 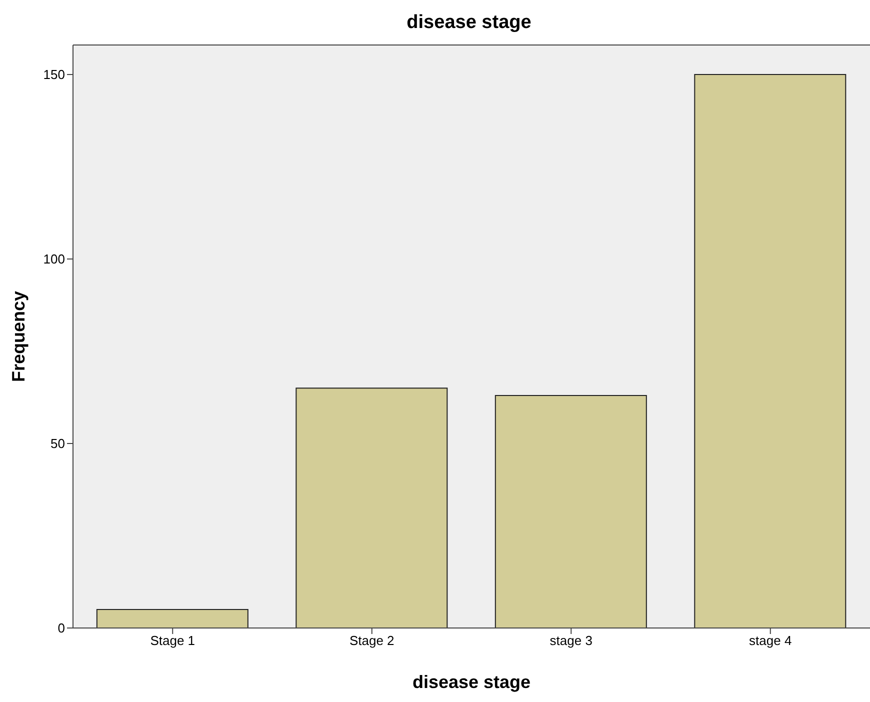 What do you see at coordinates (54, 259) in the screenshot?
I see `y-tick-label: 100` at bounding box center [54, 259].